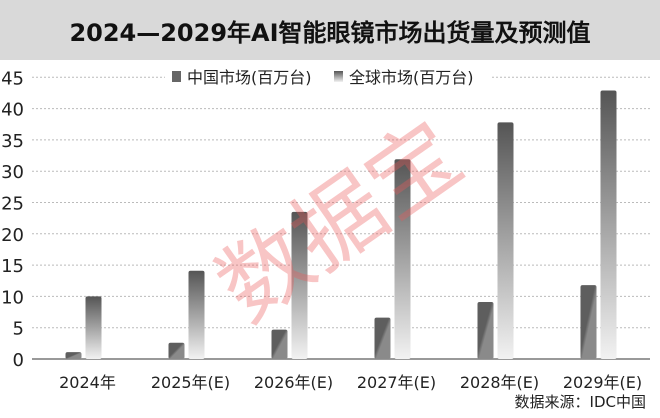 The height and width of the screenshot is (418, 660). Describe the element at coordinates (18, 360) in the screenshot. I see `y-tick-label: 0` at that location.